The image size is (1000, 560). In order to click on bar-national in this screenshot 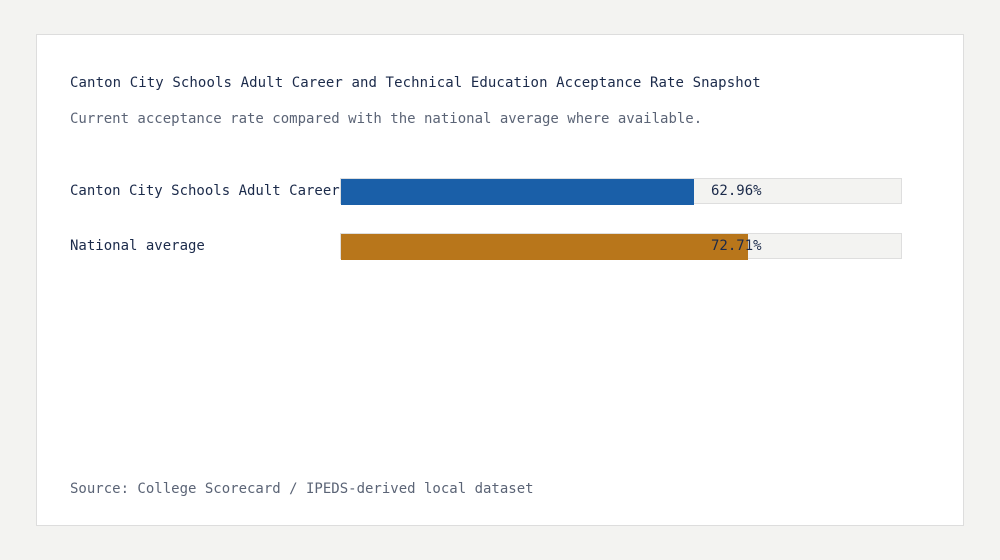, I will do `click(544, 247)`.